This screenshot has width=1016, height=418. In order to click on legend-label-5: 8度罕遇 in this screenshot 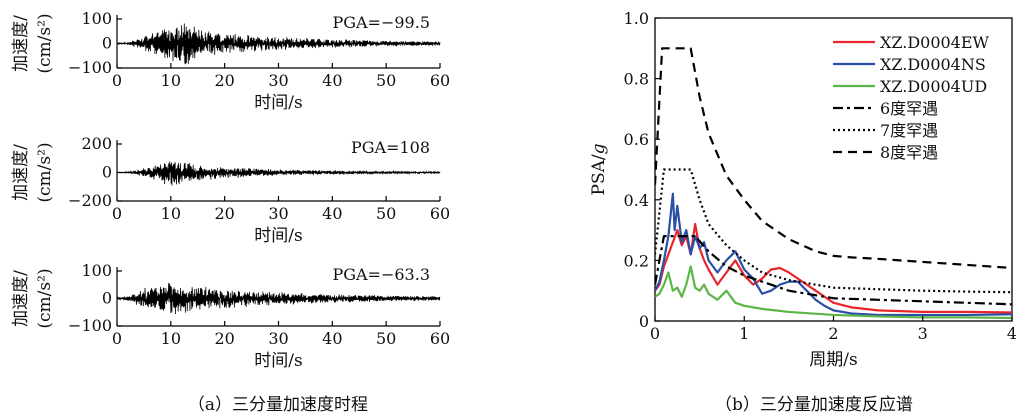, I will do `click(909, 152)`.